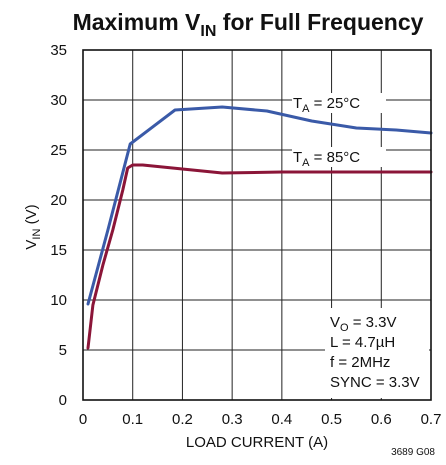 This screenshot has width=446, height=465. What do you see at coordinates (83, 419) in the screenshot?
I see `x-tick-label: 0` at bounding box center [83, 419].